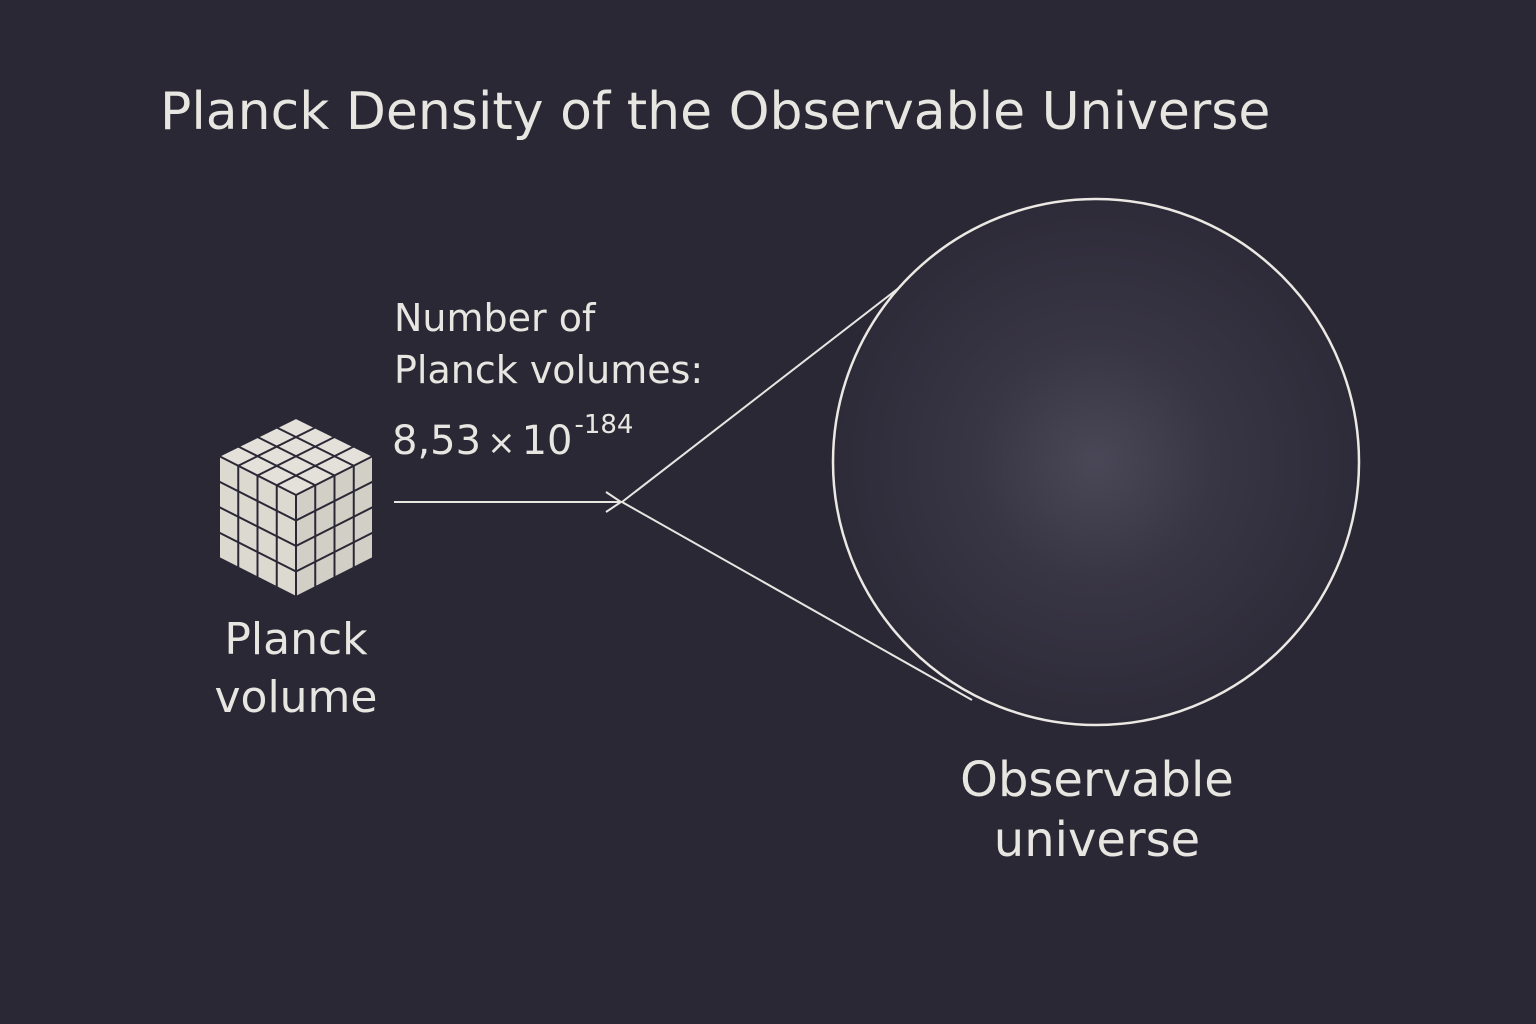 The width and height of the screenshot is (1536, 1024). I want to click on cone-upper-line, so click(761, 394).